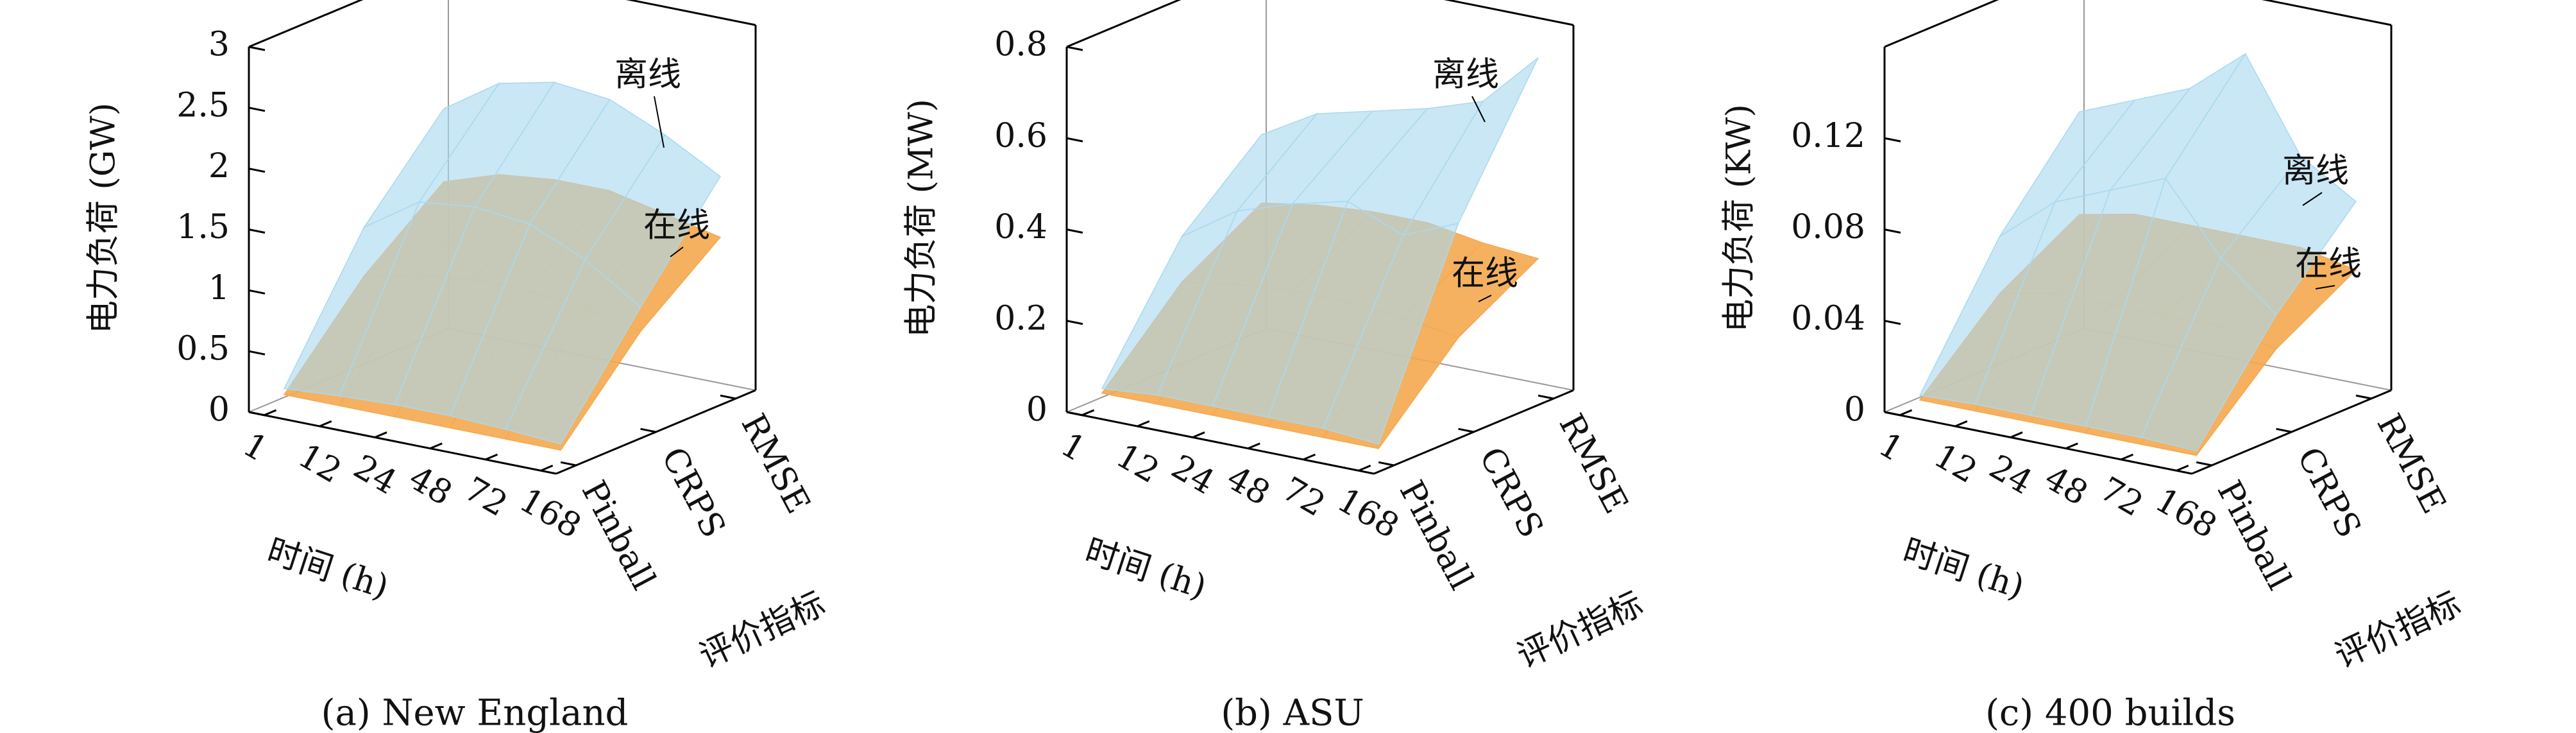 The image size is (2576, 733). Describe the element at coordinates (1020, 318) in the screenshot. I see `z-tick-label: 0.2` at that location.